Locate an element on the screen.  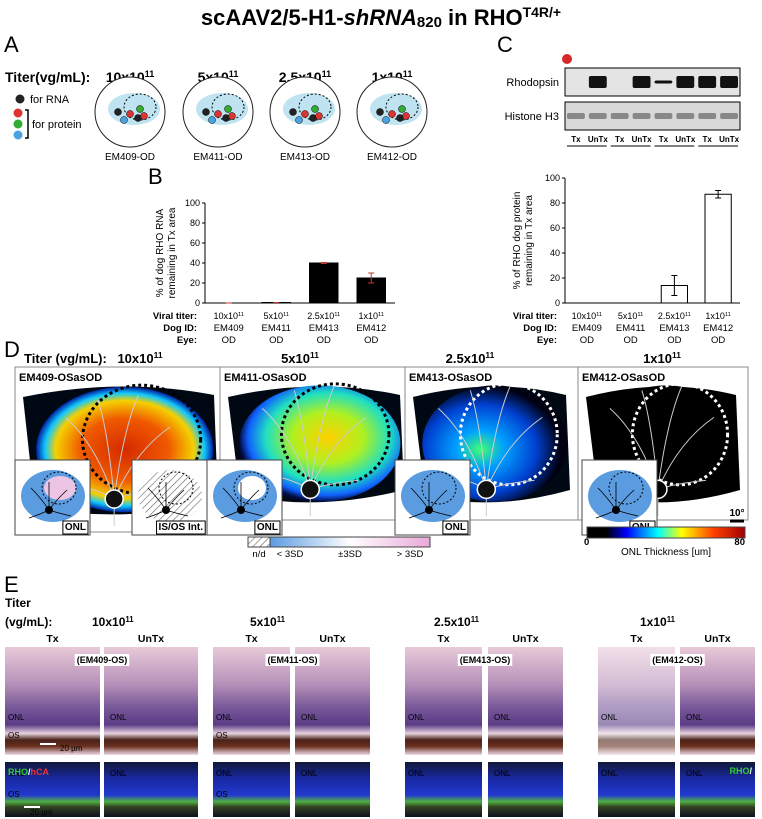
titer-label: Titer (vg/mL): is located at coordinates (65, 358).